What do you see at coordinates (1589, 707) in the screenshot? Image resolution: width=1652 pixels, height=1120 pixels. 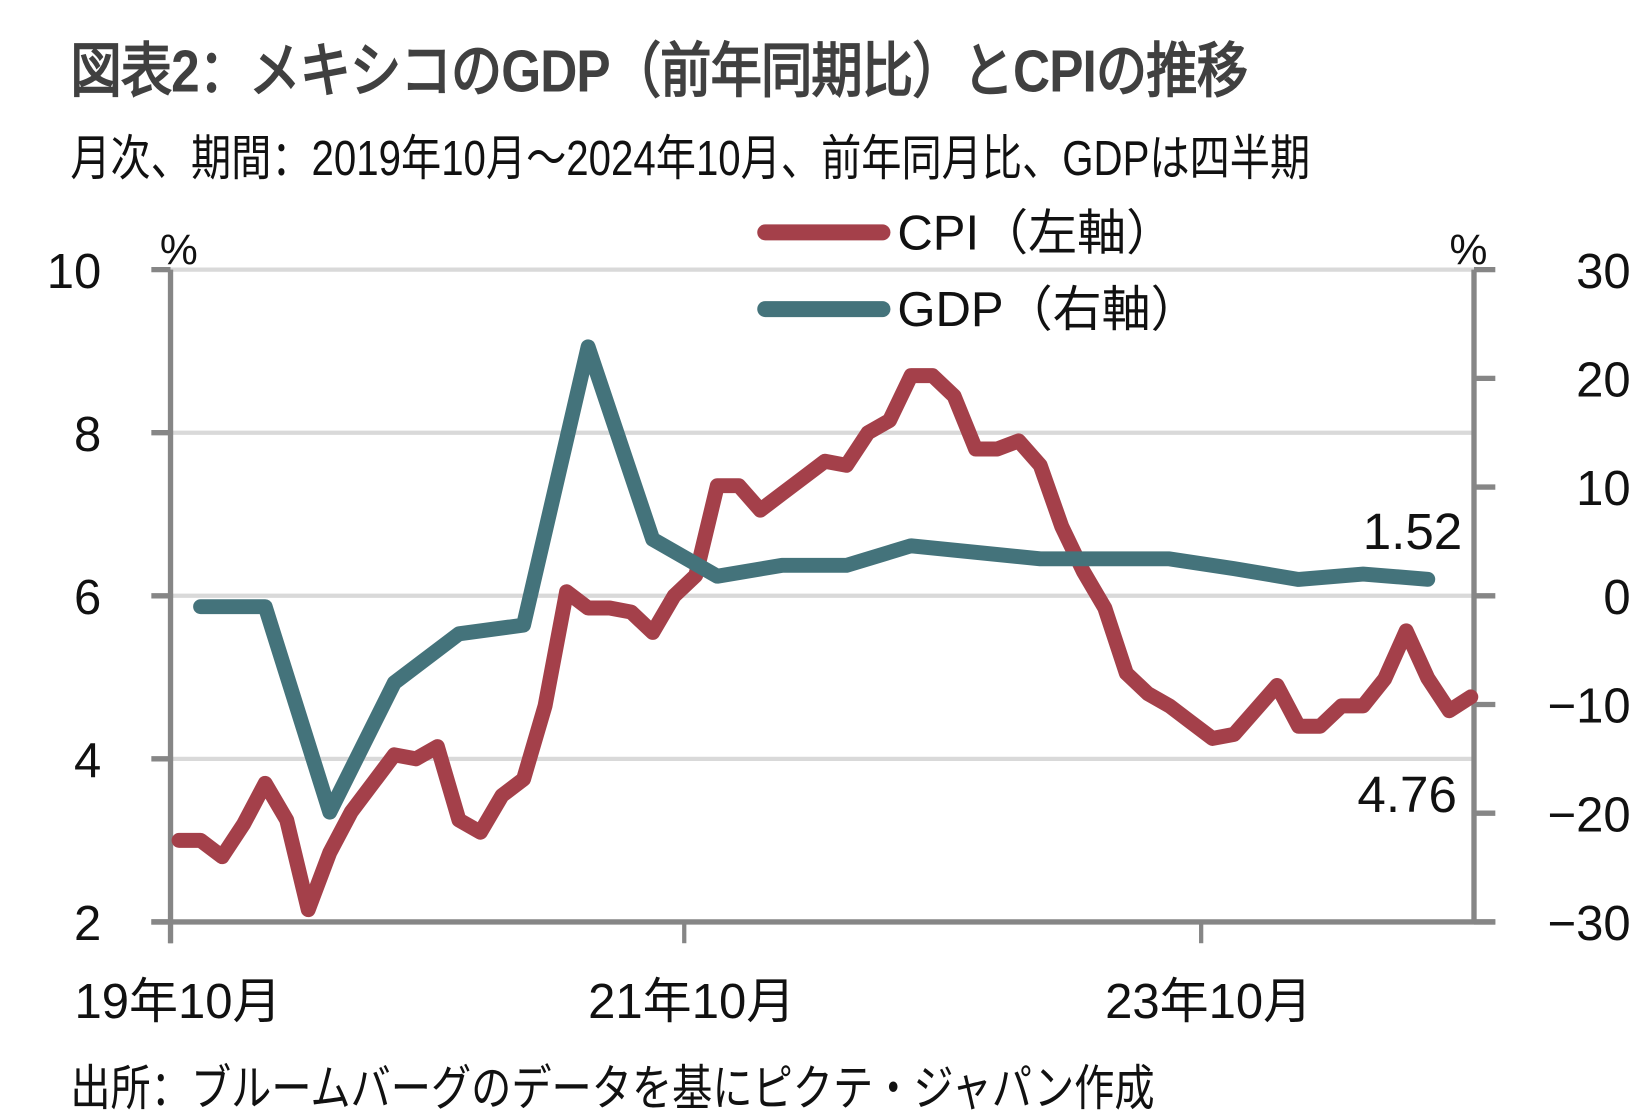 I see `right-tick-label: −10` at bounding box center [1589, 707].